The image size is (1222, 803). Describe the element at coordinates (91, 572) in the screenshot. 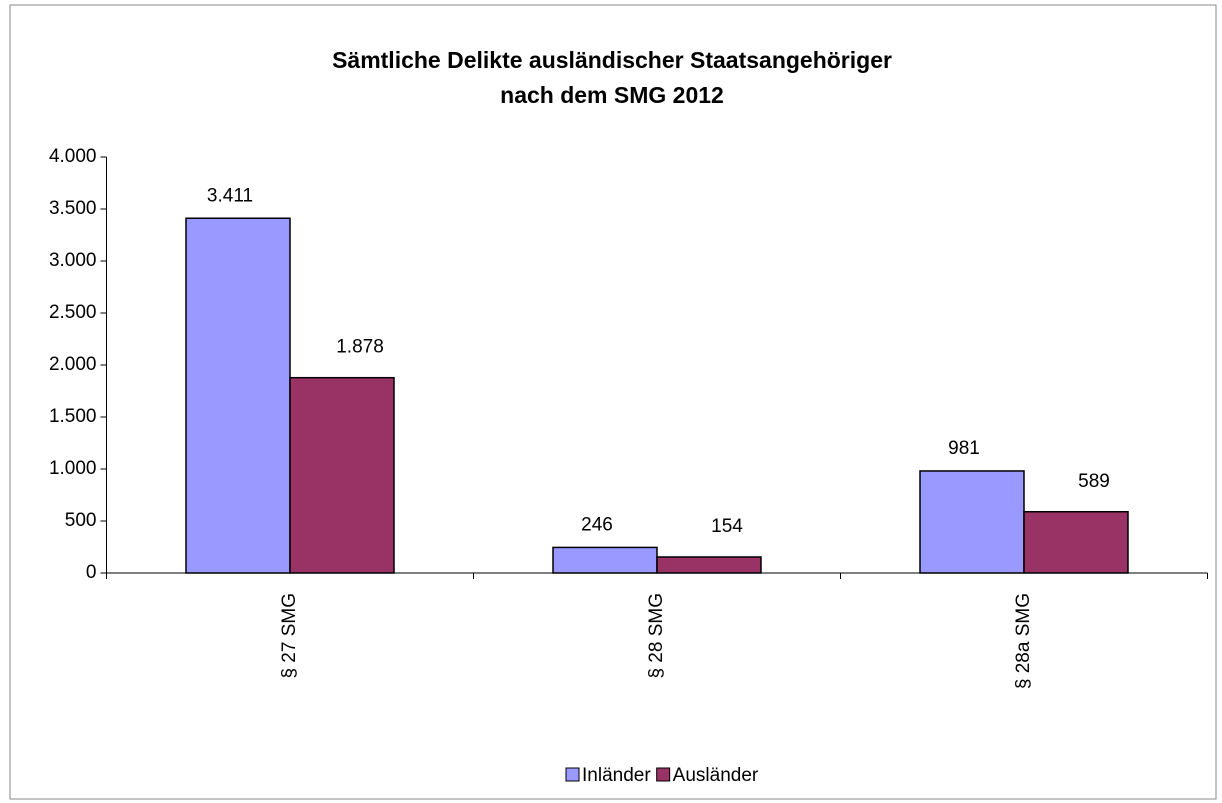

I see `y-tick-label: 0` at that location.